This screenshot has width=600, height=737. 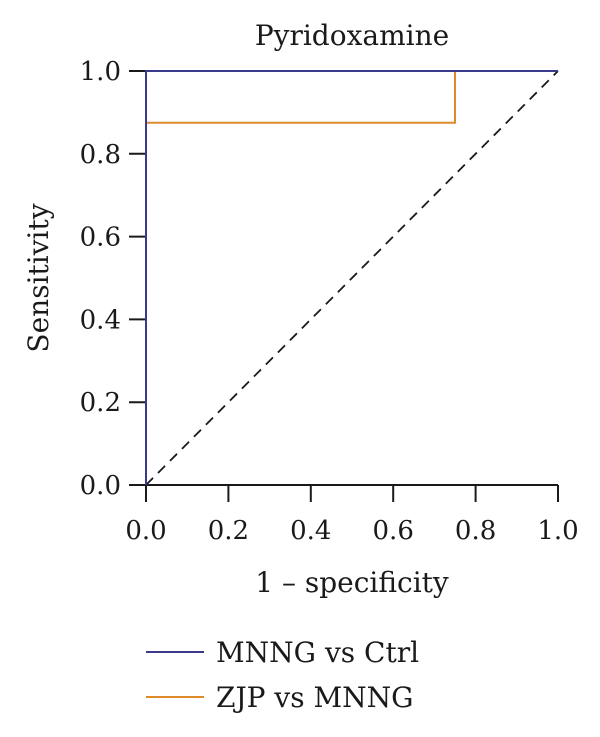 What do you see at coordinates (38, 277) in the screenshot?
I see `y-axis-label: Sensitivity` at bounding box center [38, 277].